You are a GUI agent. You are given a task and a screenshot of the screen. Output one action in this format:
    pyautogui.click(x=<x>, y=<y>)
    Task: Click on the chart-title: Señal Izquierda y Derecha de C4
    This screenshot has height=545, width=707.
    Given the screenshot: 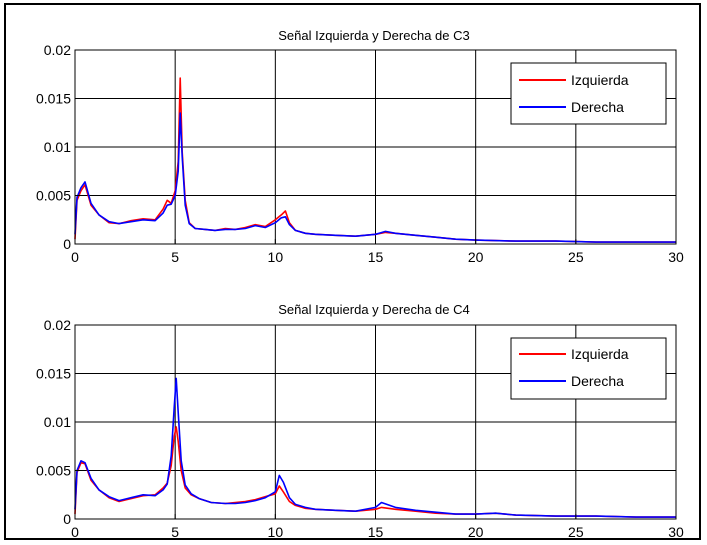 What is the action you would take?
    pyautogui.click(x=374, y=309)
    